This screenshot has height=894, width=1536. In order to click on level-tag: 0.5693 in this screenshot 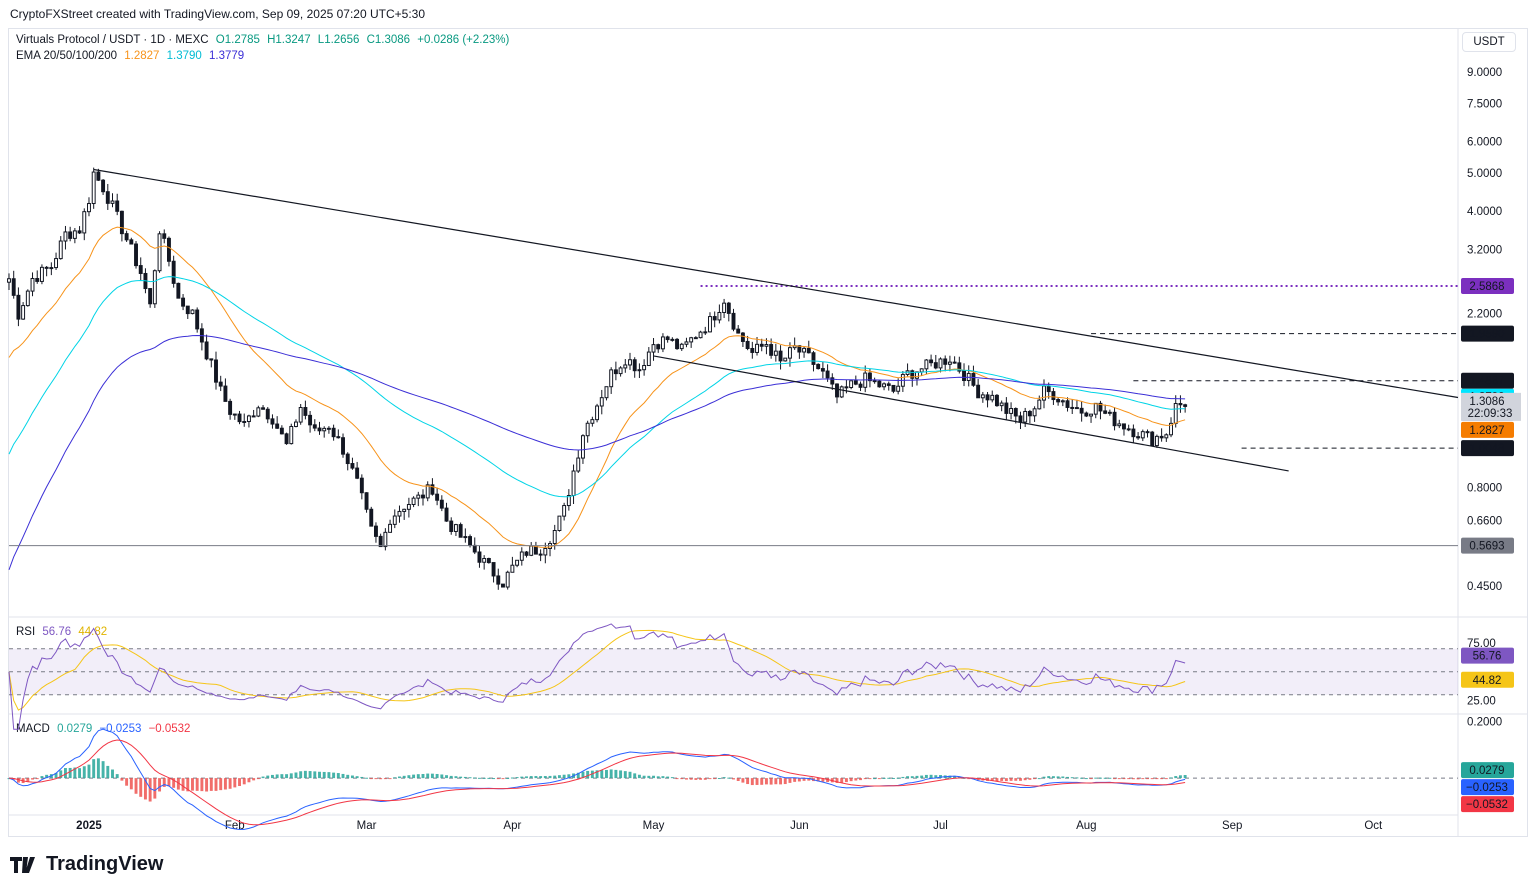, I will do `click(1486, 547)`.